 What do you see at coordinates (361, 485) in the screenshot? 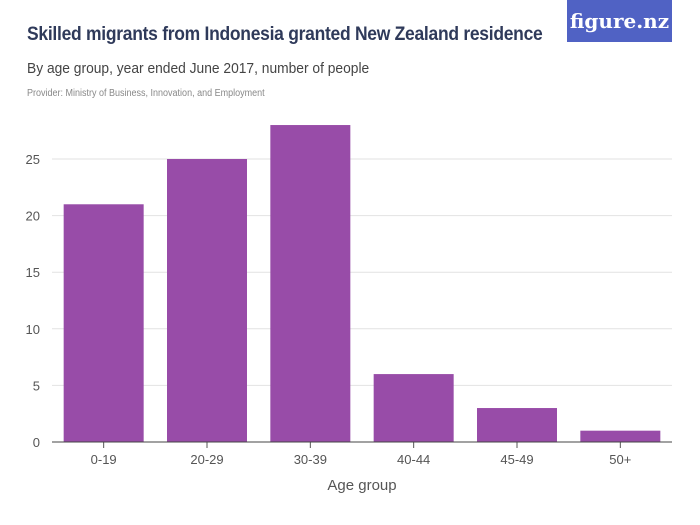
I see `x-axis-label: Age group` at bounding box center [361, 485].